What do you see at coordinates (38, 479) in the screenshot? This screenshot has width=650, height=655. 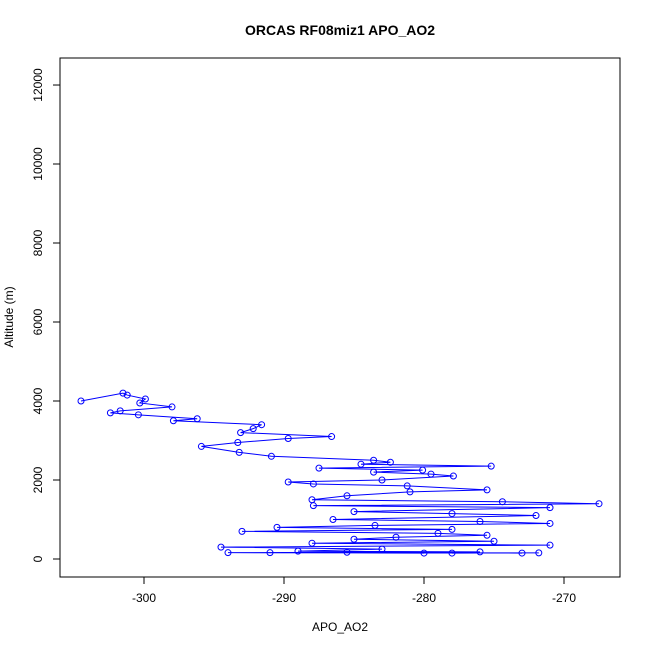 I see `y-tick-label: 2000` at bounding box center [38, 479].